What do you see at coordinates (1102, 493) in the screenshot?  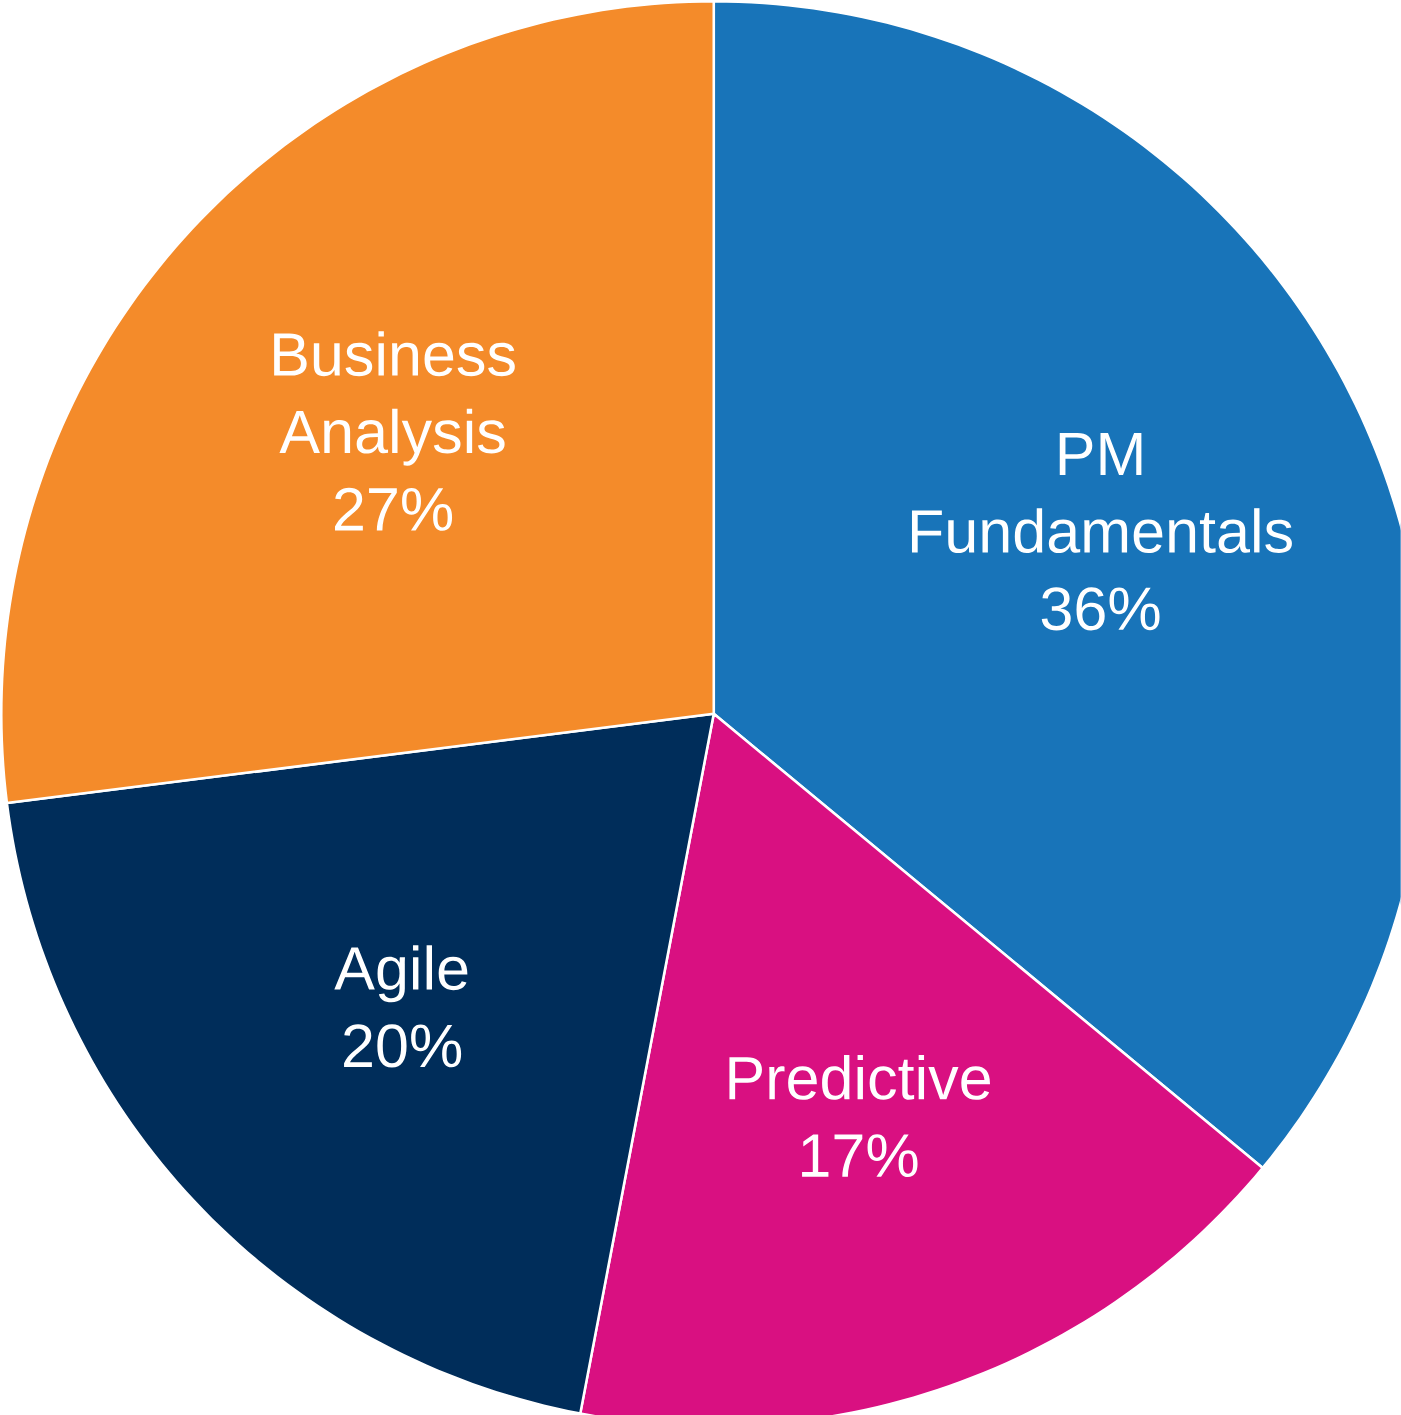 I see `slice-label: PM Fundamentals` at bounding box center [1102, 493].